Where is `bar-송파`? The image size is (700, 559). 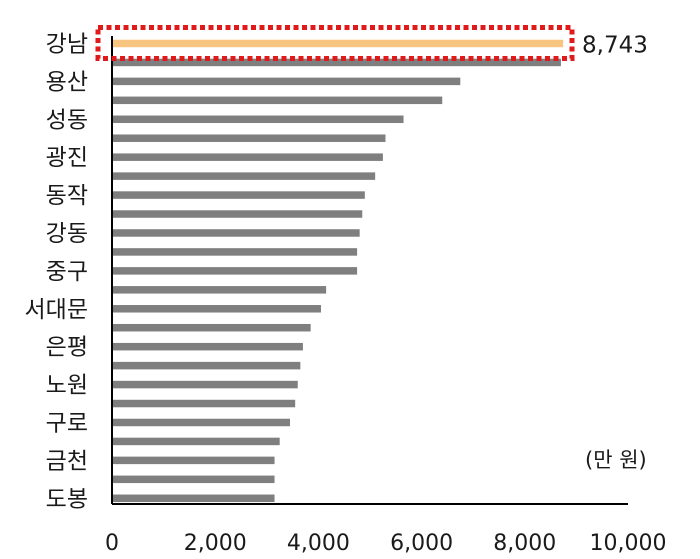
bar-송파 is located at coordinates (277, 100).